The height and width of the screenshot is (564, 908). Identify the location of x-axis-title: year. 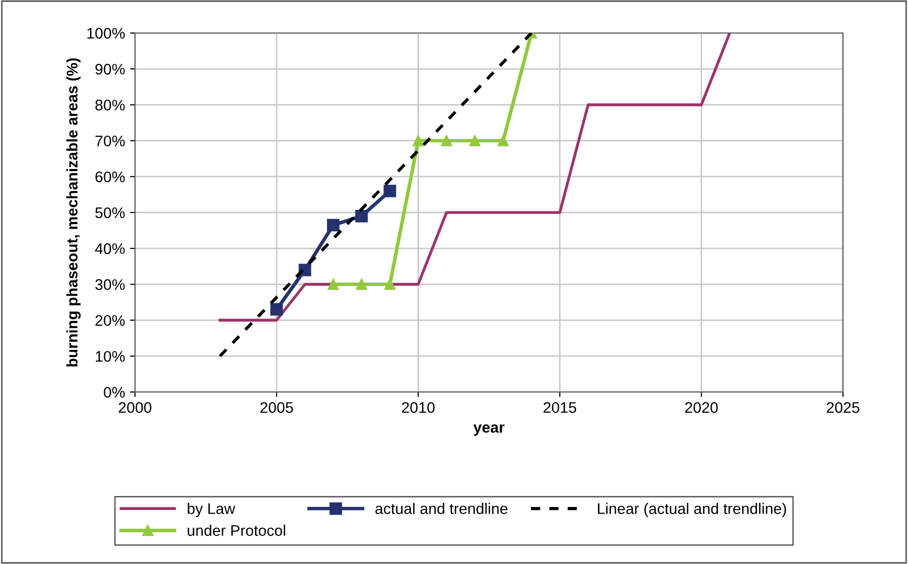
(488, 430).